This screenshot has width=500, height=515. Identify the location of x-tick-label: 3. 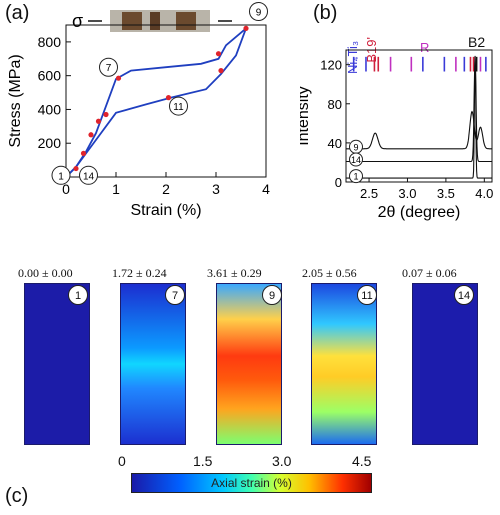
(216, 189).